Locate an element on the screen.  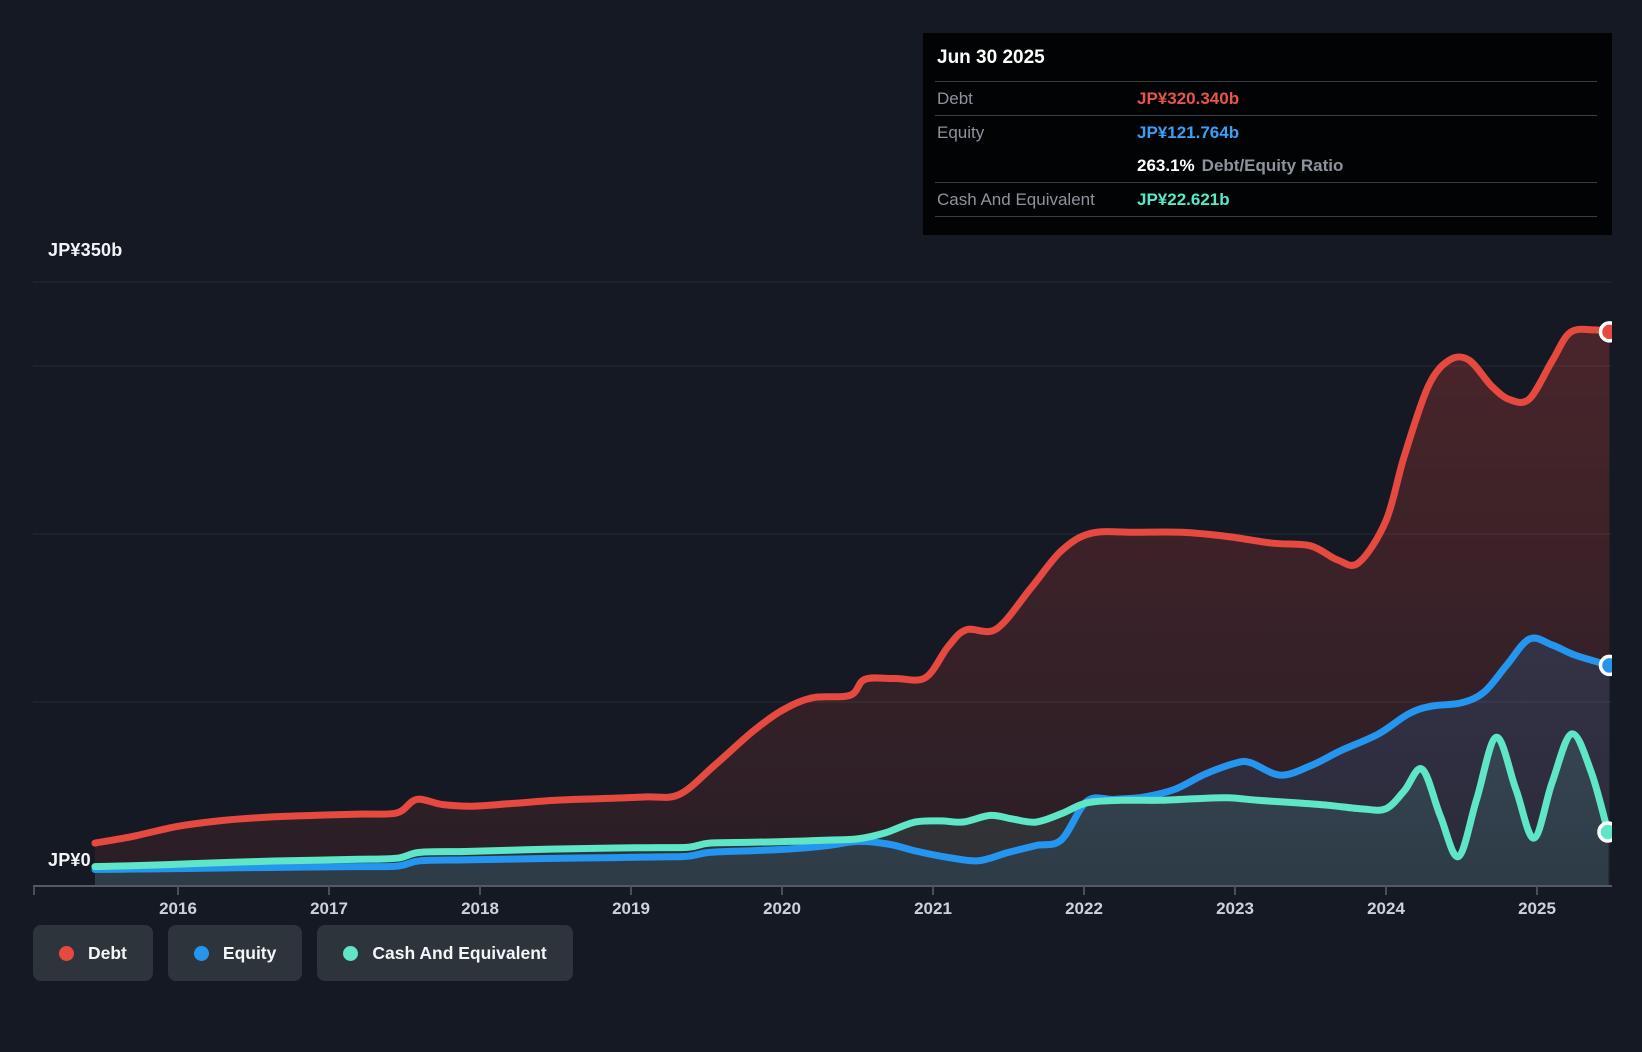
tooltip-row-value: JP¥121.764b is located at coordinates (1188, 132).